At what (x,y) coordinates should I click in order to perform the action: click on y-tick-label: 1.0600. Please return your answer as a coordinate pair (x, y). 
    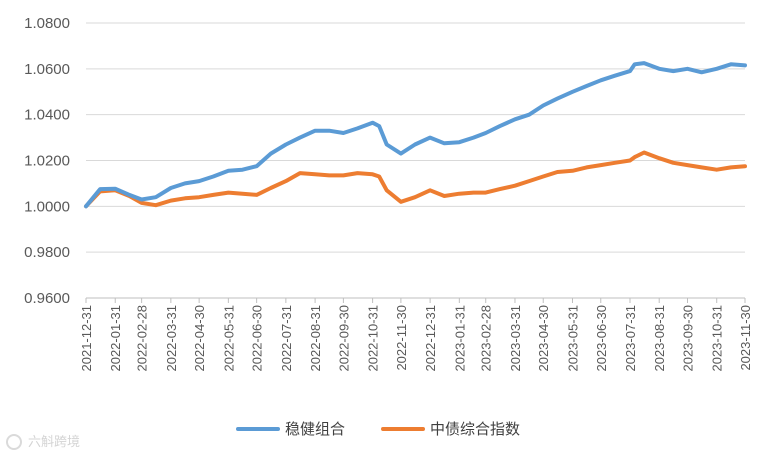
    Looking at the image, I should click on (47, 69).